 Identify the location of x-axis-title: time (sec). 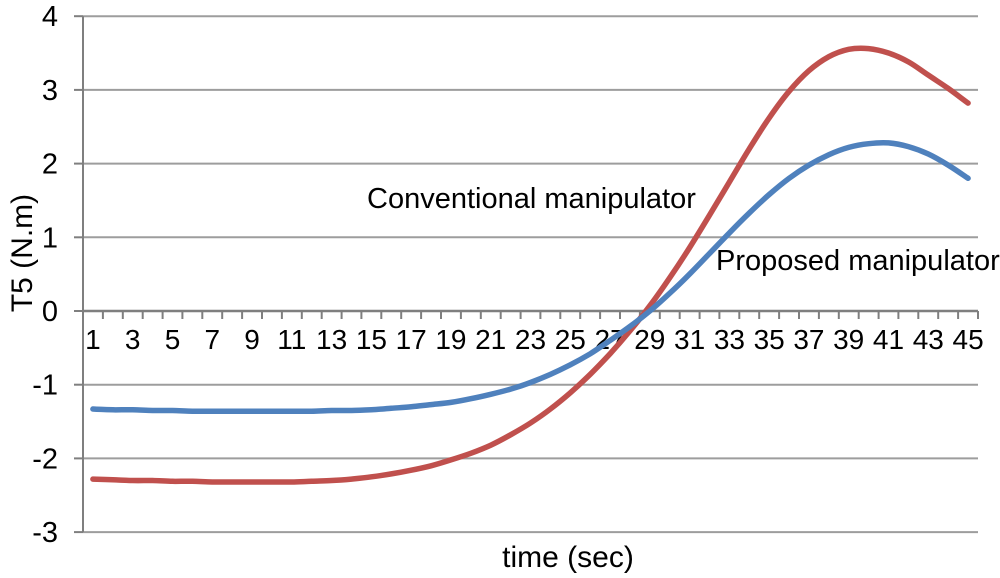
(568, 557).